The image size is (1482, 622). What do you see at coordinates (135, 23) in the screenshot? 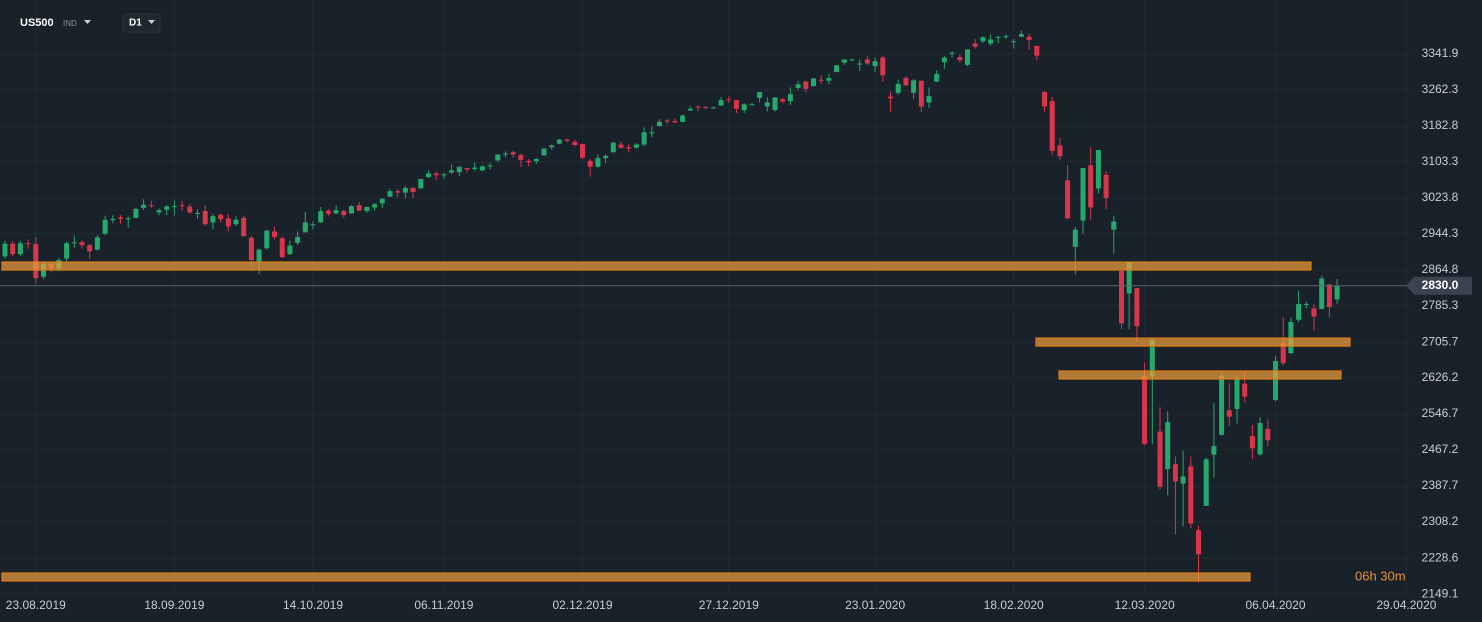
I see `timeframe: D1` at bounding box center [135, 23].